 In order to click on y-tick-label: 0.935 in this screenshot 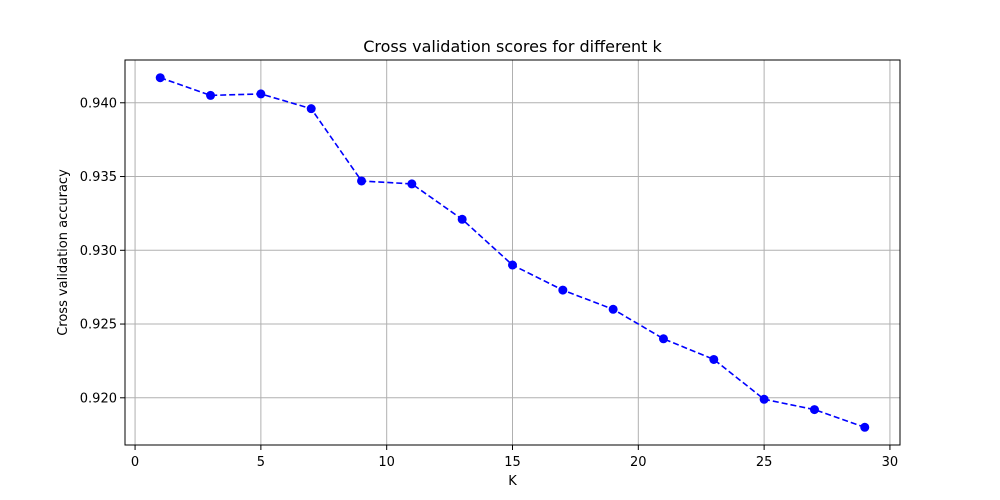, I will do `click(98, 177)`.